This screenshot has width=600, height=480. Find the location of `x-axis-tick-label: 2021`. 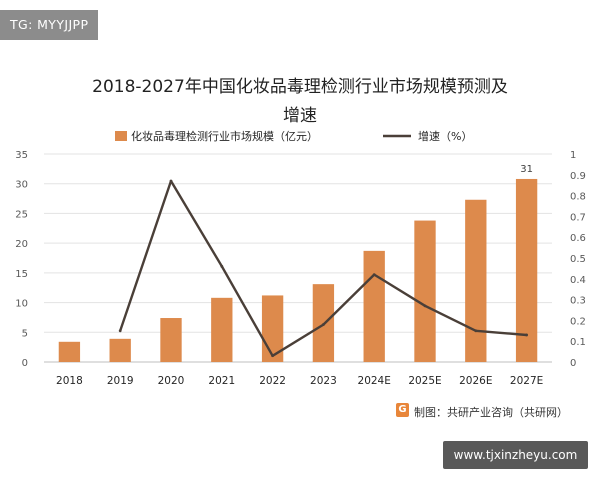

x-axis-tick-label: 2021 is located at coordinates (221, 381).